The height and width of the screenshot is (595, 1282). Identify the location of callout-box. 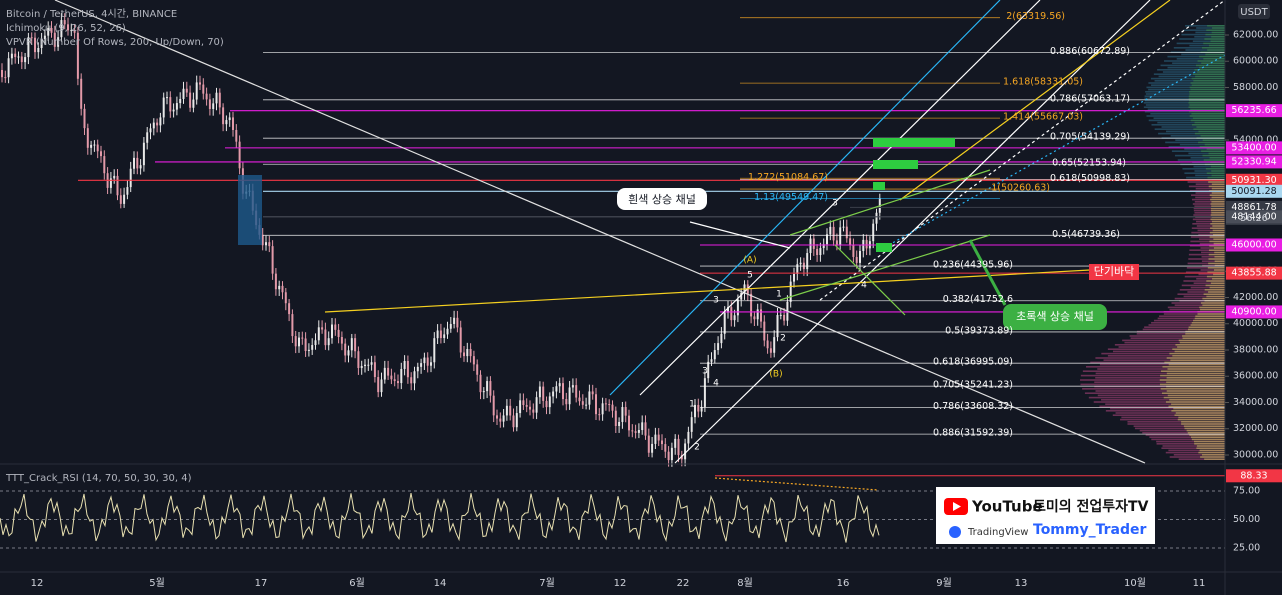
(1114, 272).